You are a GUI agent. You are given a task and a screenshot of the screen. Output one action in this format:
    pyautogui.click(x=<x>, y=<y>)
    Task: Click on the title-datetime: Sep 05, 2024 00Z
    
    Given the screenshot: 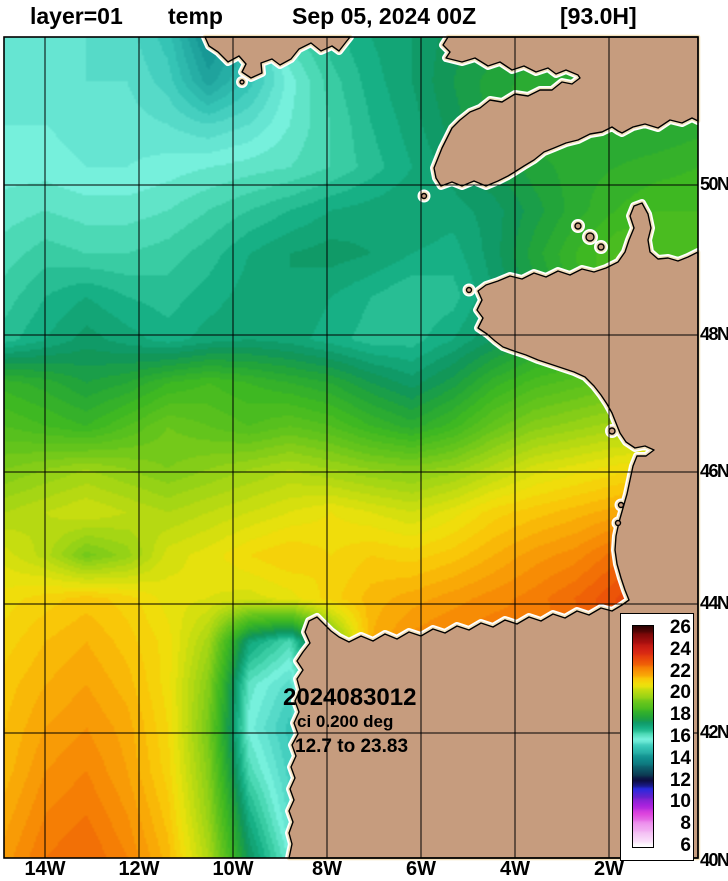 What is the action you would take?
    pyautogui.click(x=384, y=16)
    